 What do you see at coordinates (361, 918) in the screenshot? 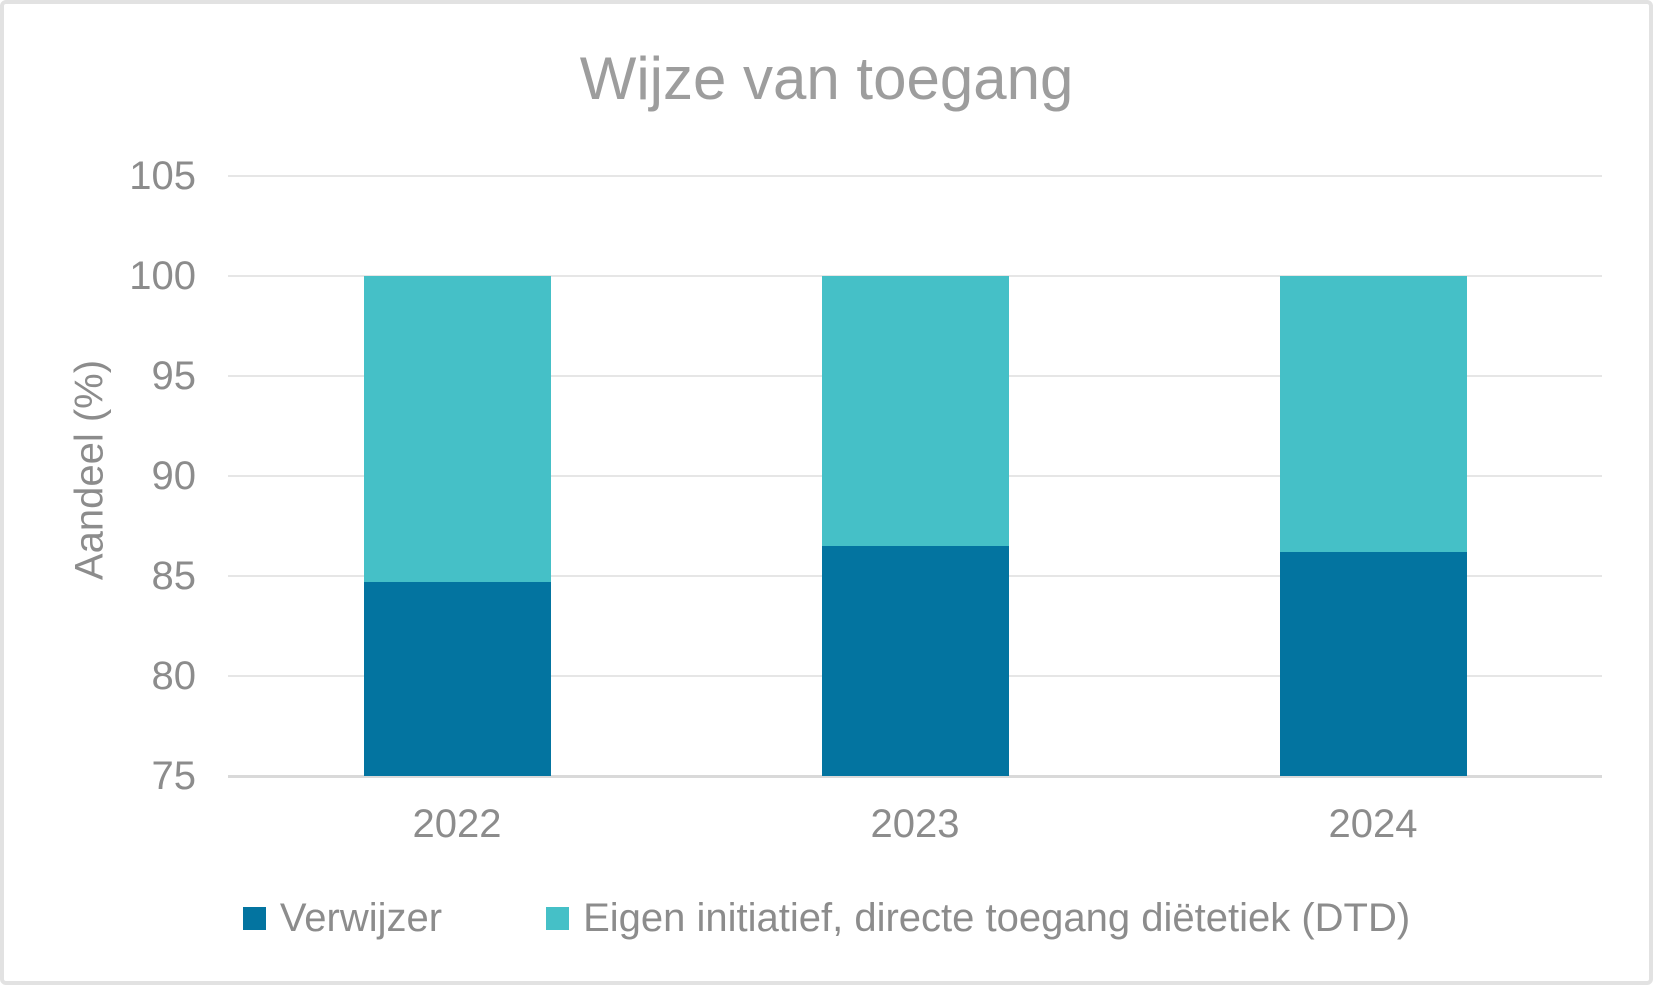
I see `legend-label: Verwijzer` at bounding box center [361, 918].